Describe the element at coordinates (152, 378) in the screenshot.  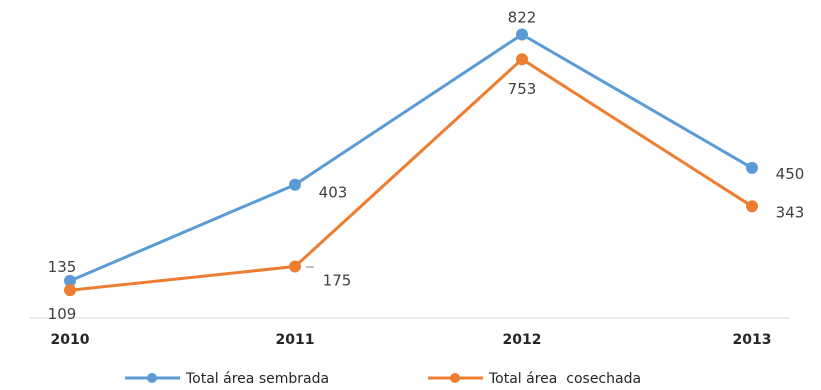
I see `legend-marker-sembrada` at that location.